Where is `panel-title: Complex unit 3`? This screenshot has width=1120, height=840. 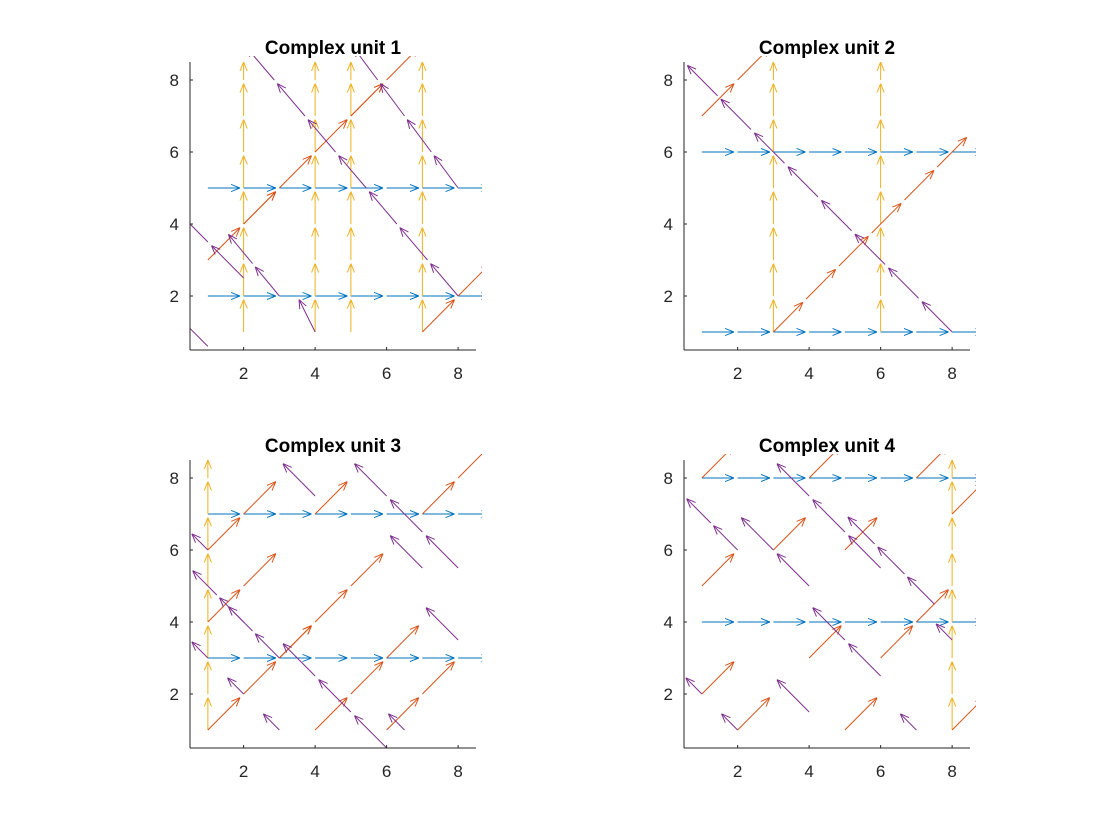 panel-title: Complex unit 3 is located at coordinates (333, 446).